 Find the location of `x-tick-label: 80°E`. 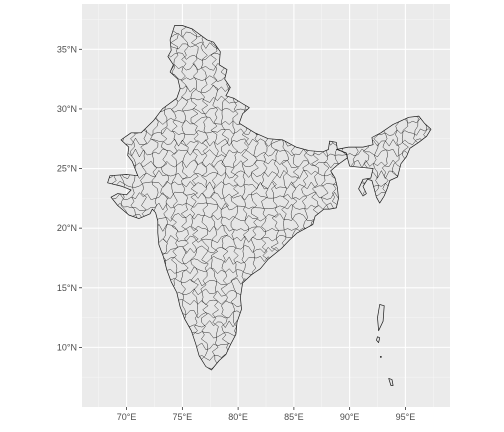

x-tick-label: 80°E is located at coordinates (238, 417).